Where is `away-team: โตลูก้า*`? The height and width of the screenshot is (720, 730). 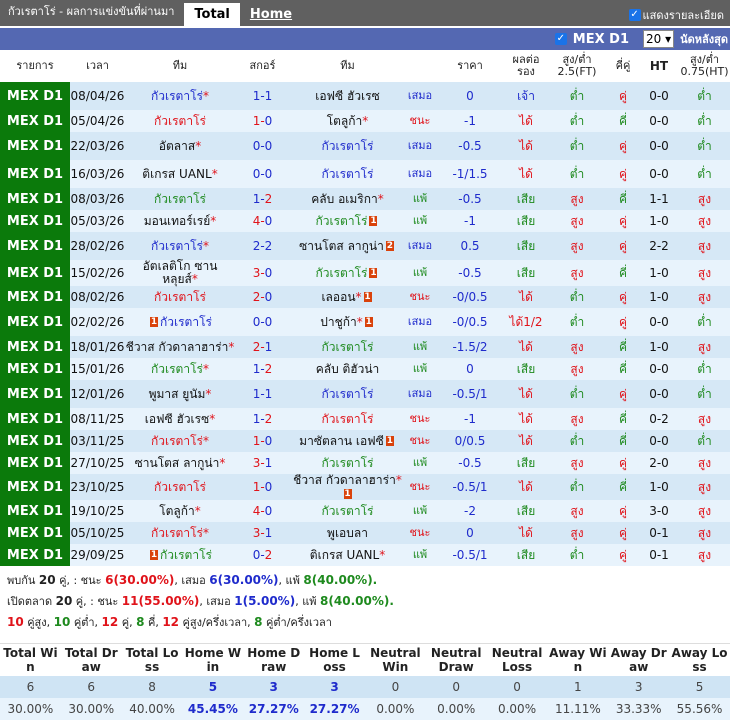
away-team: โตลูก้า* is located at coordinates (347, 121).